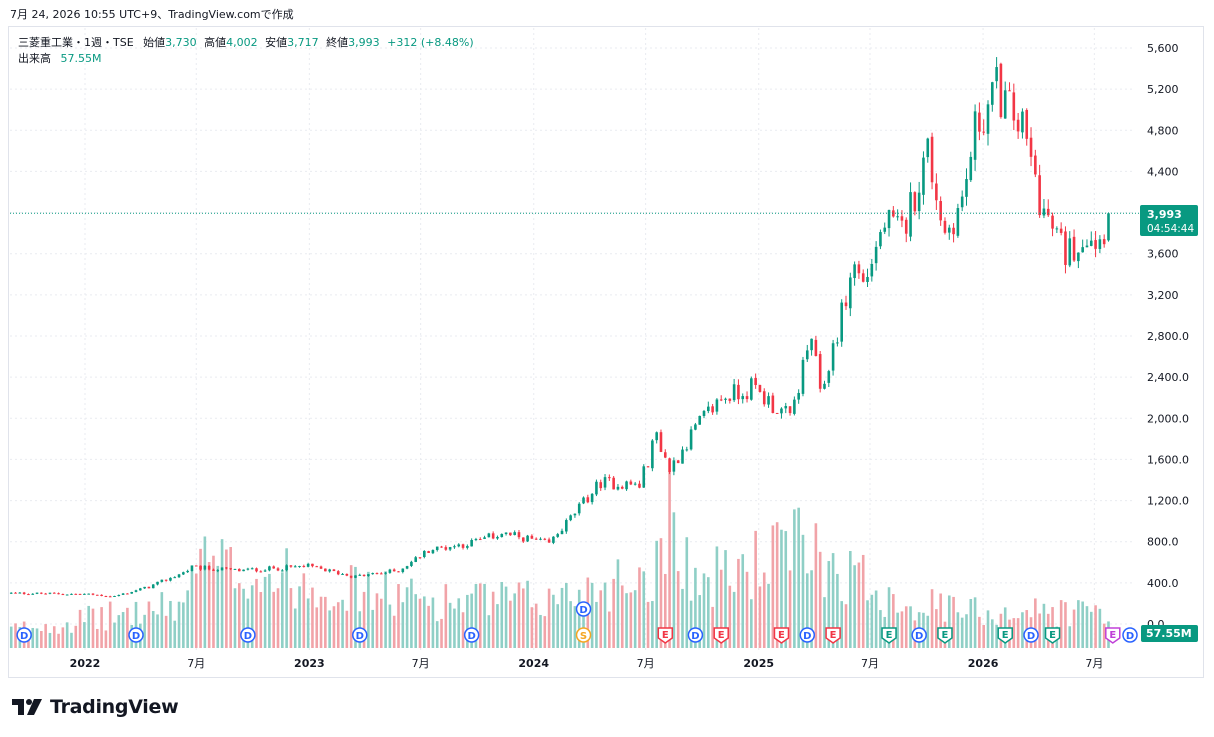  I want to click on split-marker: S, so click(583, 635).